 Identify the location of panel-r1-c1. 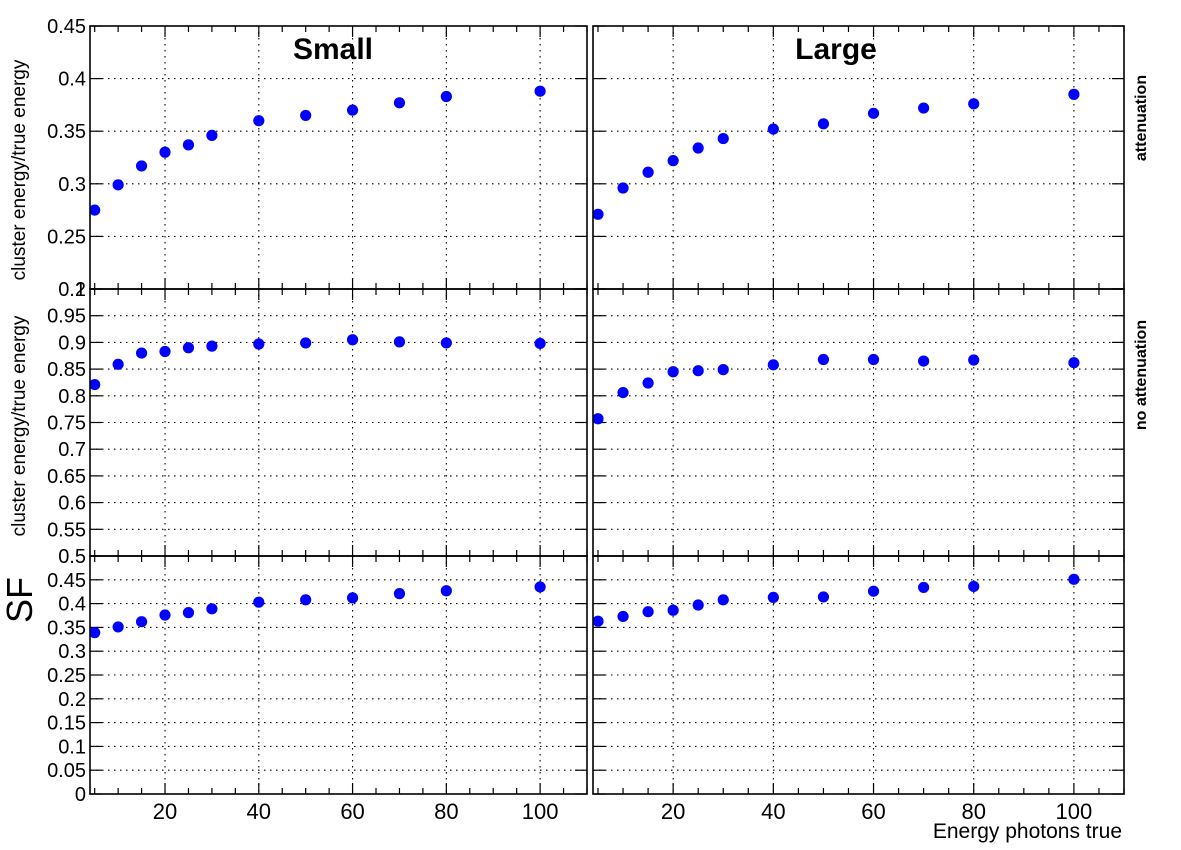
(858, 422).